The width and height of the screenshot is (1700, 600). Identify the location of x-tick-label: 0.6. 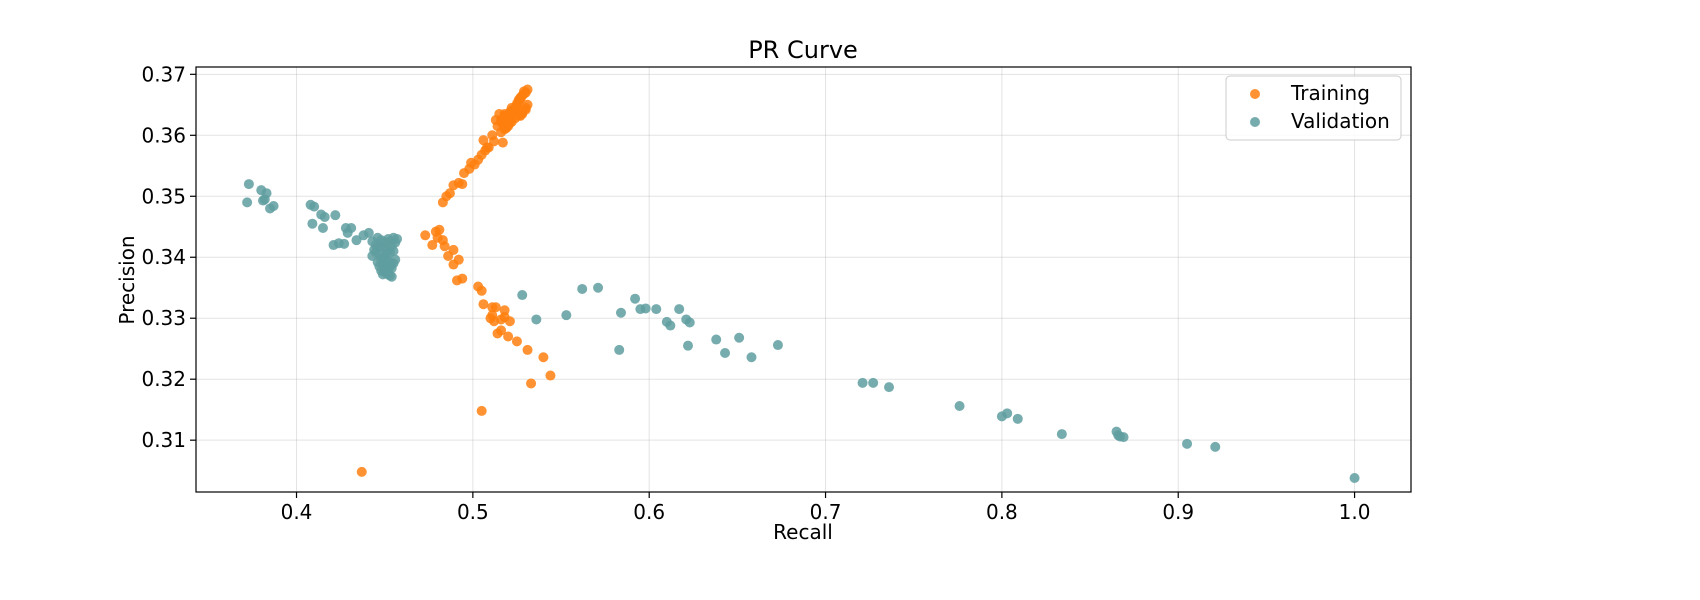
(649, 512).